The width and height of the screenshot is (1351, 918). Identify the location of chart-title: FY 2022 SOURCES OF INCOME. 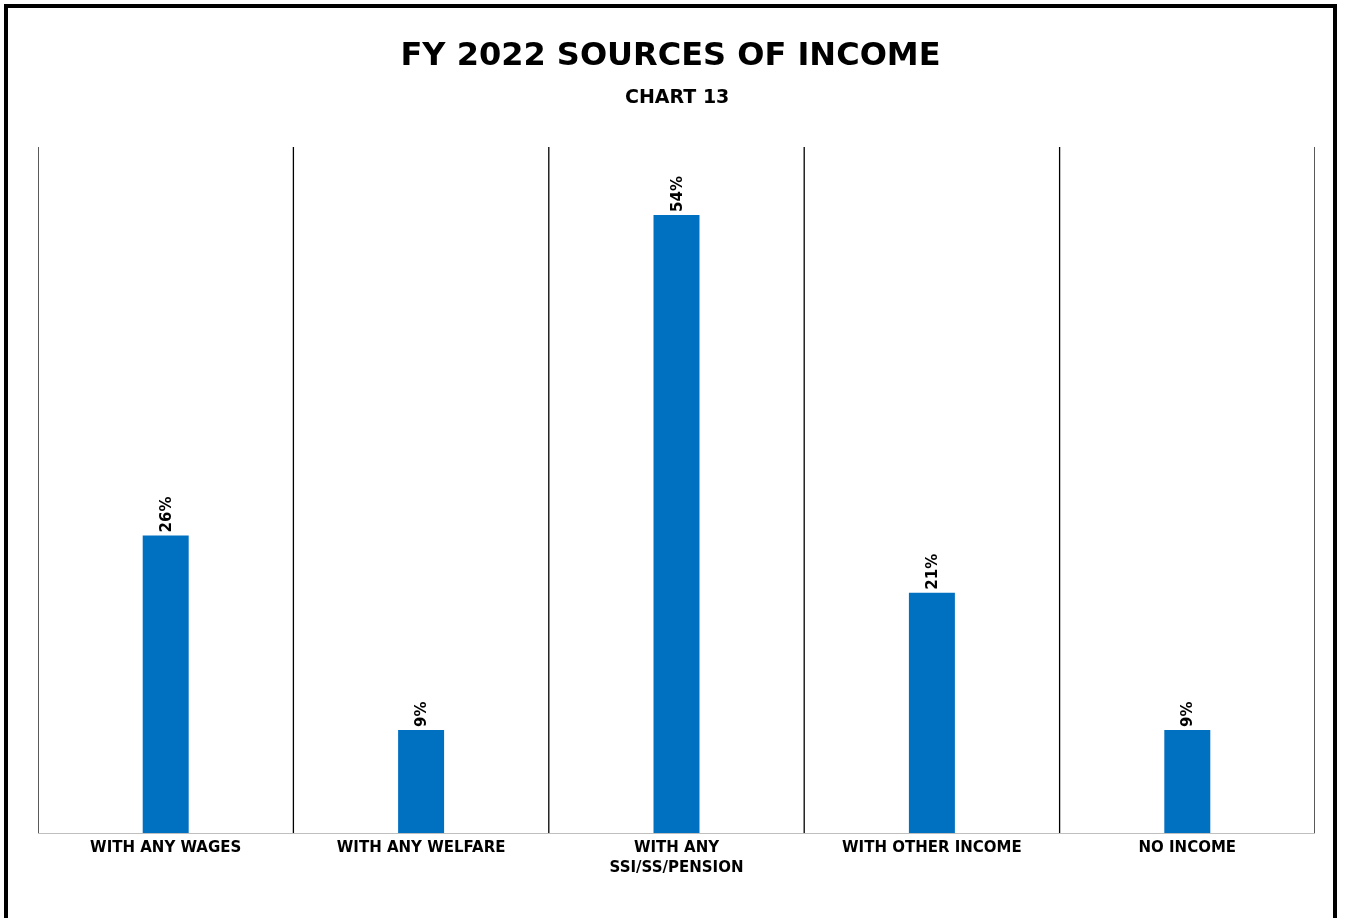
(670, 53).